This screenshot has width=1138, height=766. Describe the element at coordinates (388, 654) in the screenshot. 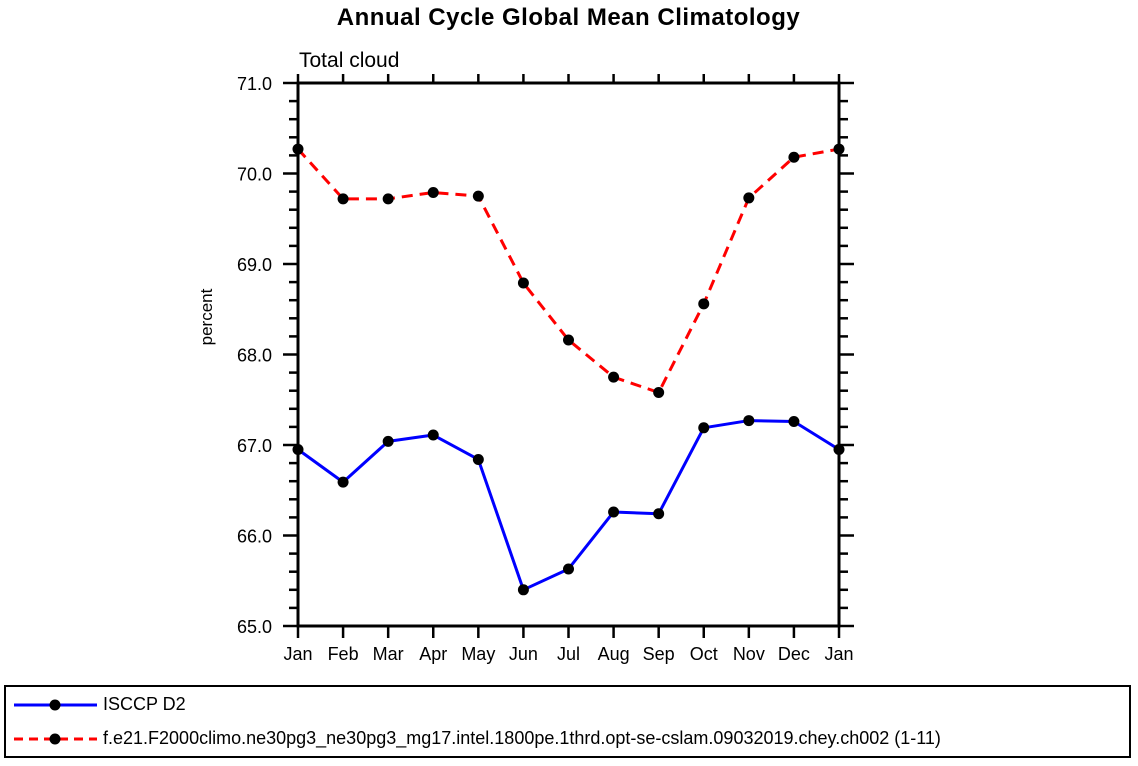

I see `x-tick-label: Mar` at that location.